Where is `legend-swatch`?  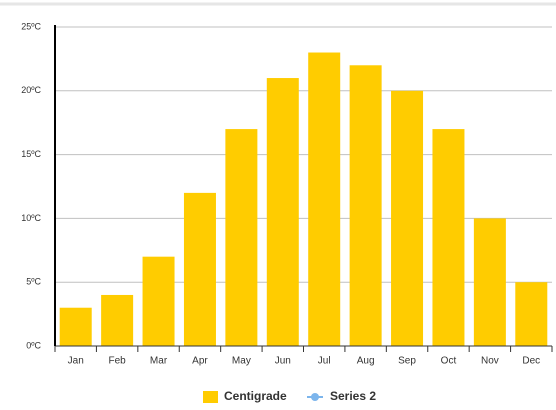 legend-swatch is located at coordinates (210, 397).